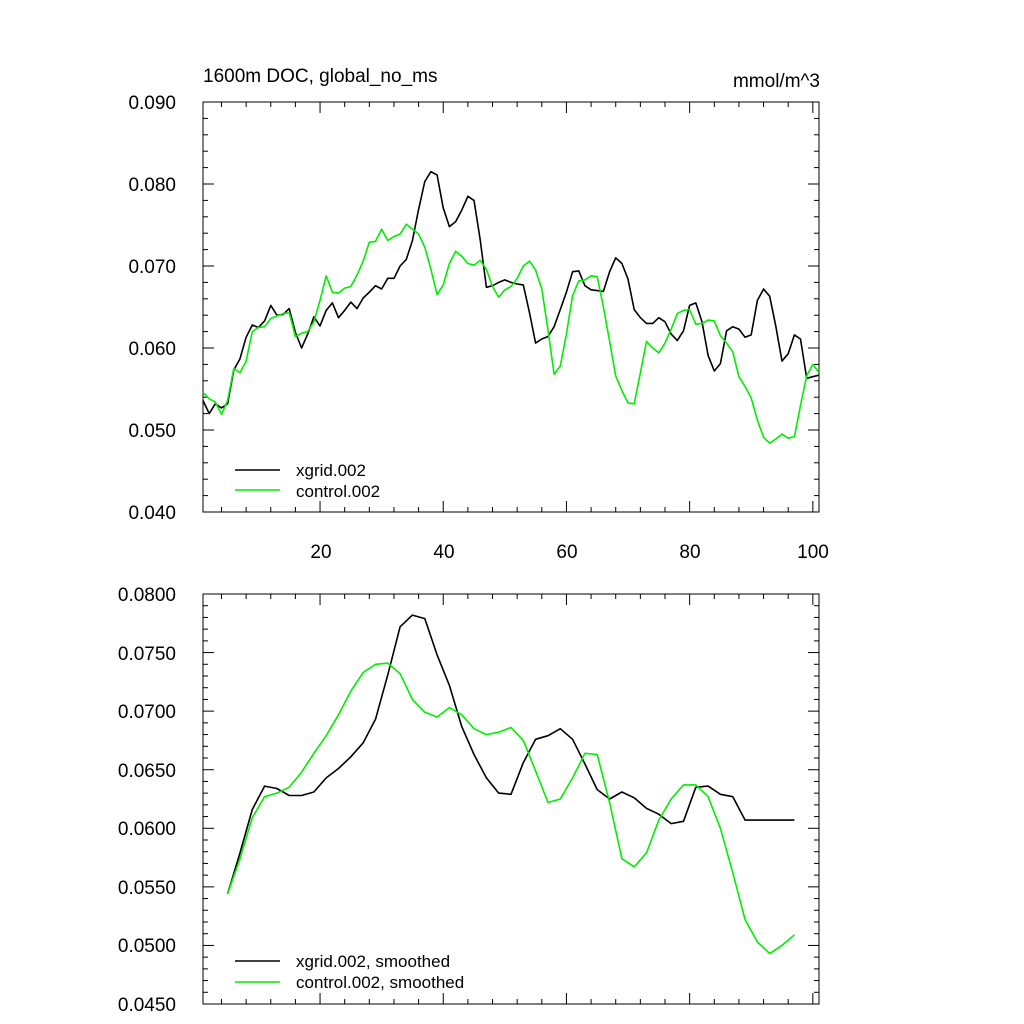 The image size is (1024, 1024). I want to click on y-tick-label: 0.070, so click(152, 267).